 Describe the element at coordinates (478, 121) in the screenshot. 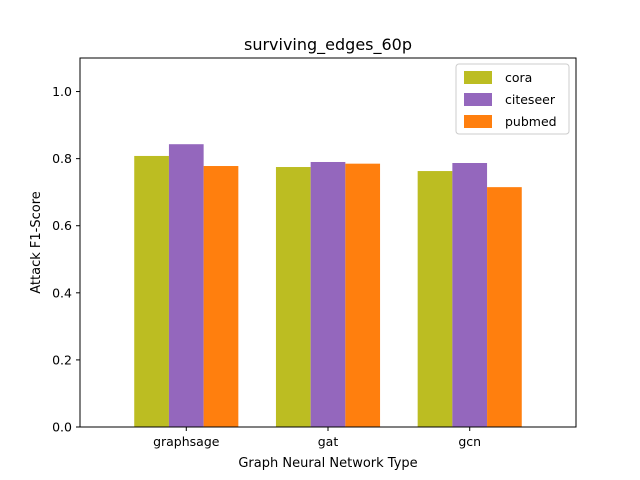

I see `legend-swatch-pubmed` at that location.